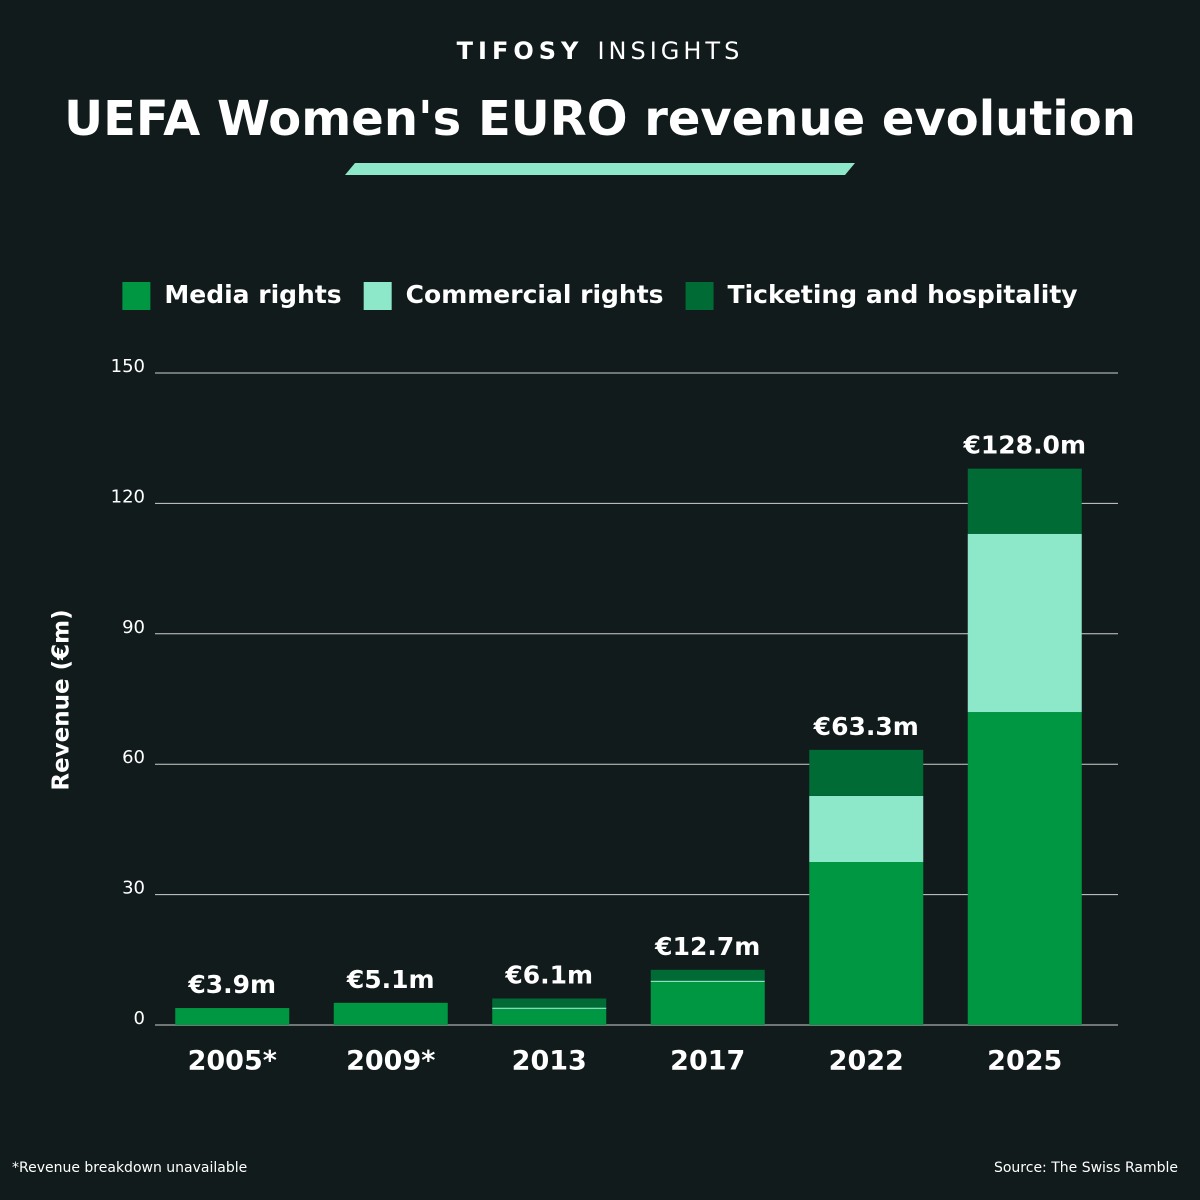 The height and width of the screenshot is (1200, 1200). Describe the element at coordinates (252, 294) in the screenshot. I see `legend-label: Media rights` at that location.